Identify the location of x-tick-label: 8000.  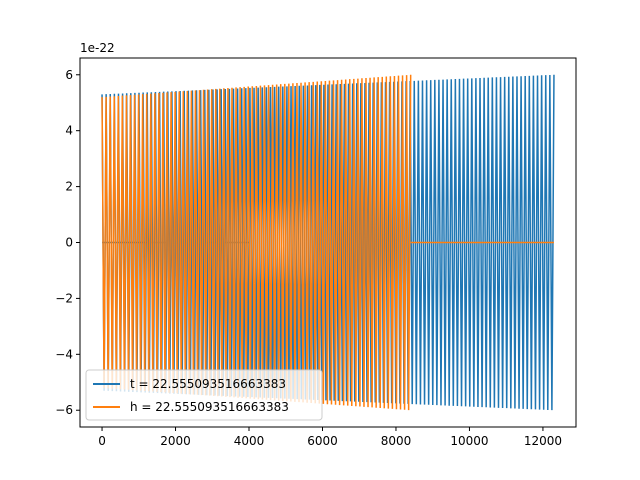
(396, 441).